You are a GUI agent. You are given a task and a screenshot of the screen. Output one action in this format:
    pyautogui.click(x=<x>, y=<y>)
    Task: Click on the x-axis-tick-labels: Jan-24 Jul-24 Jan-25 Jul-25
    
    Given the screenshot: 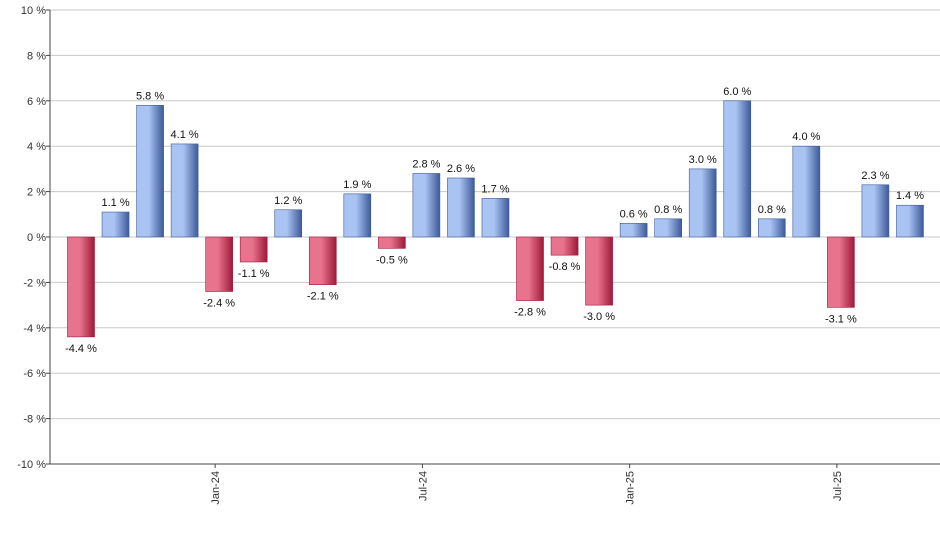 What is the action you would take?
    pyautogui.click(x=527, y=488)
    